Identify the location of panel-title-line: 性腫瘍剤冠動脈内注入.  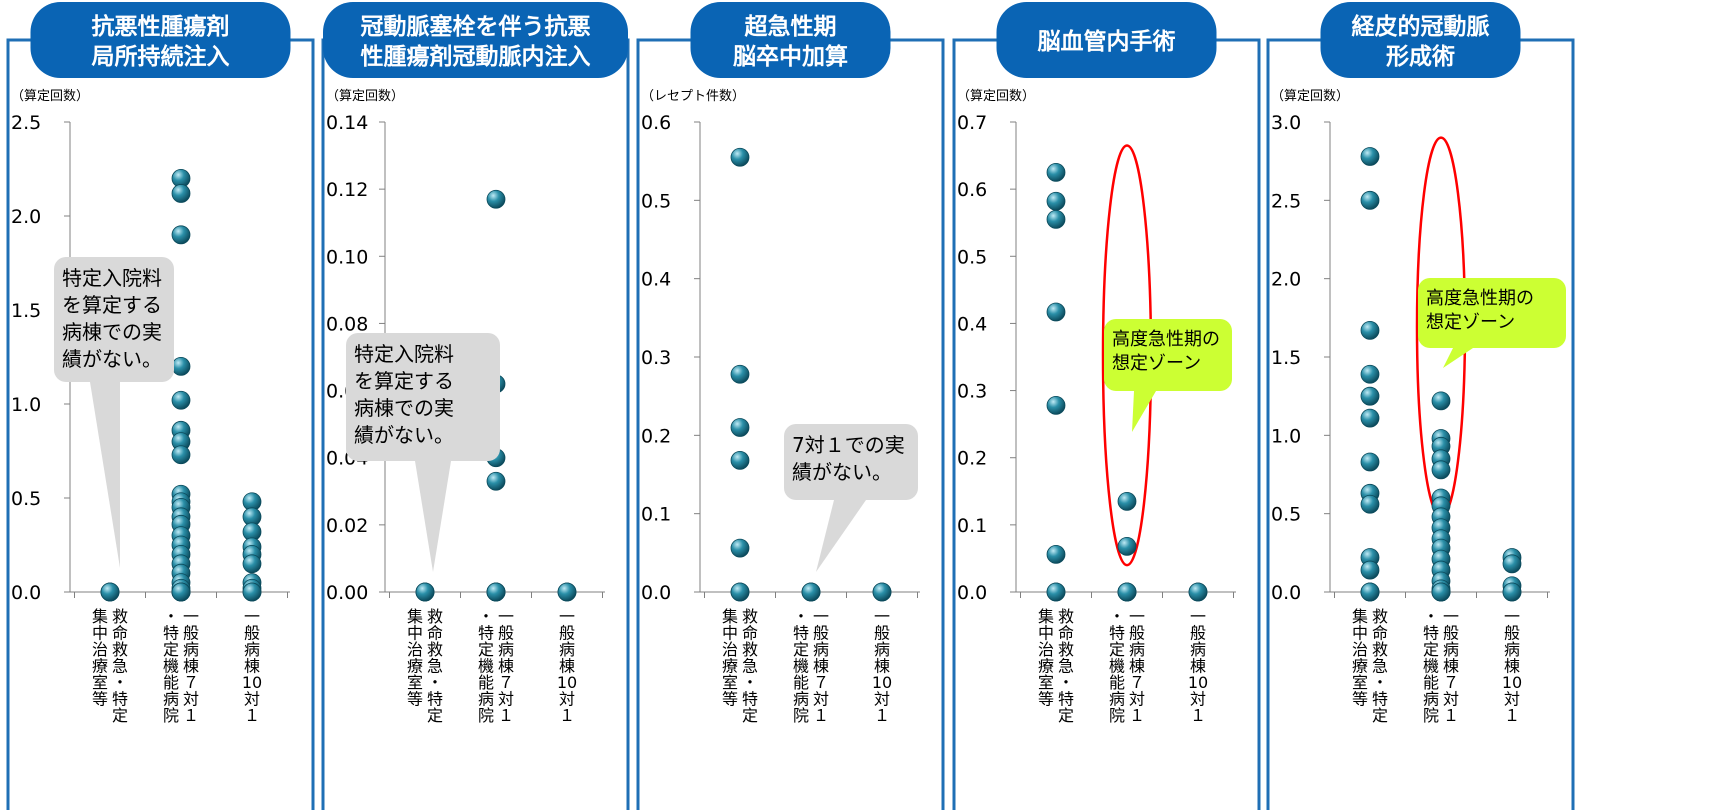
(476, 56).